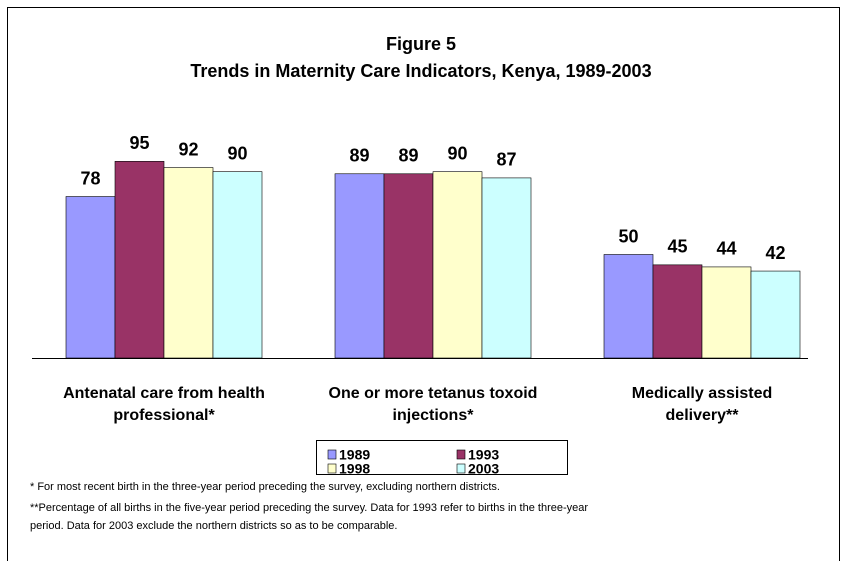 The image size is (843, 561). What do you see at coordinates (506, 160) in the screenshot?
I see `value-label: 87` at bounding box center [506, 160].